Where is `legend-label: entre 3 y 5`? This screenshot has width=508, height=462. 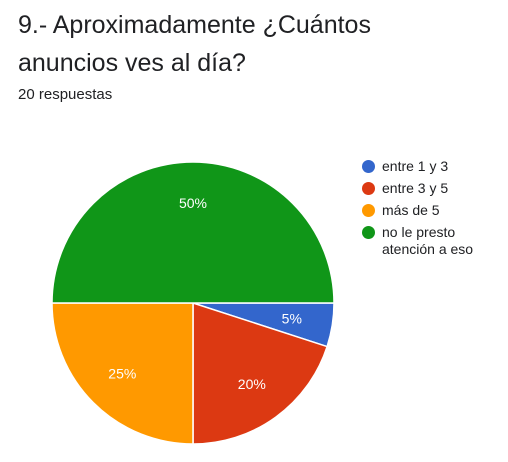 legend-label: entre 3 y 5 is located at coordinates (415, 188).